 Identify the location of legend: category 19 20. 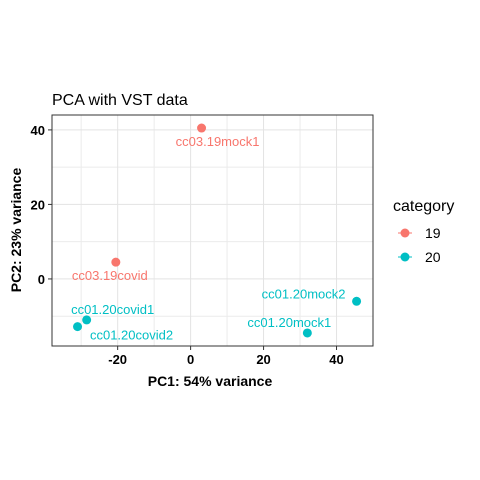
(423, 231).